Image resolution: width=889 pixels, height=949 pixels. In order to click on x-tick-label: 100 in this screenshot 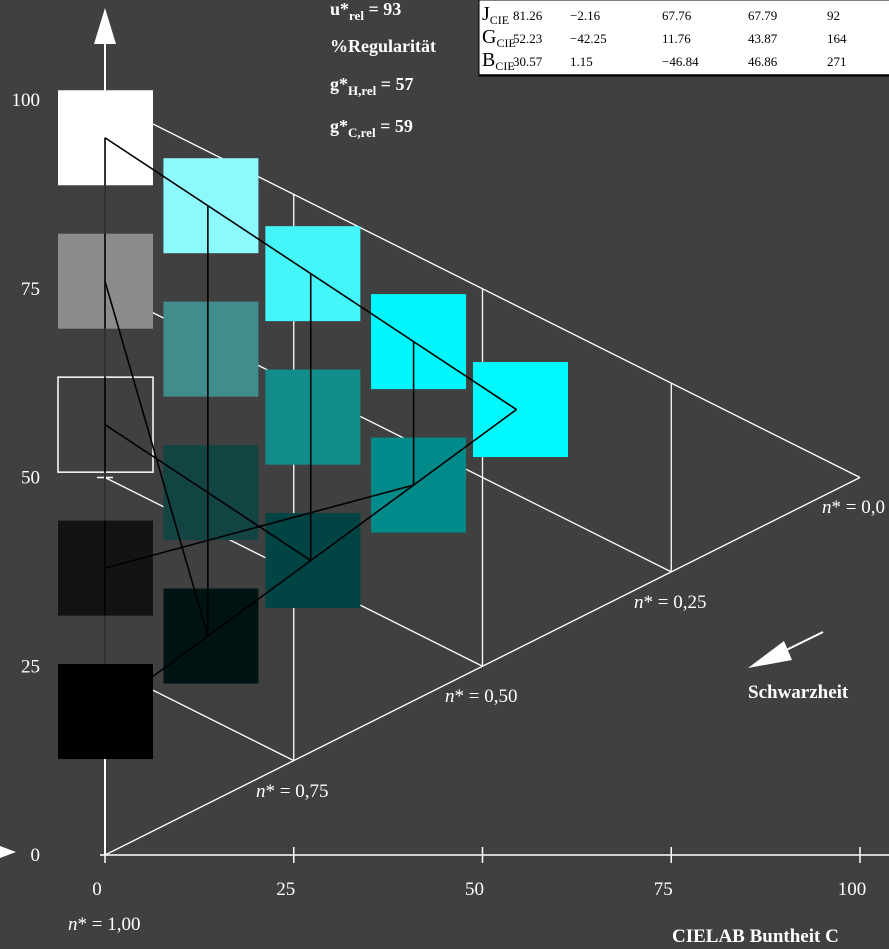, I will do `click(852, 889)`.